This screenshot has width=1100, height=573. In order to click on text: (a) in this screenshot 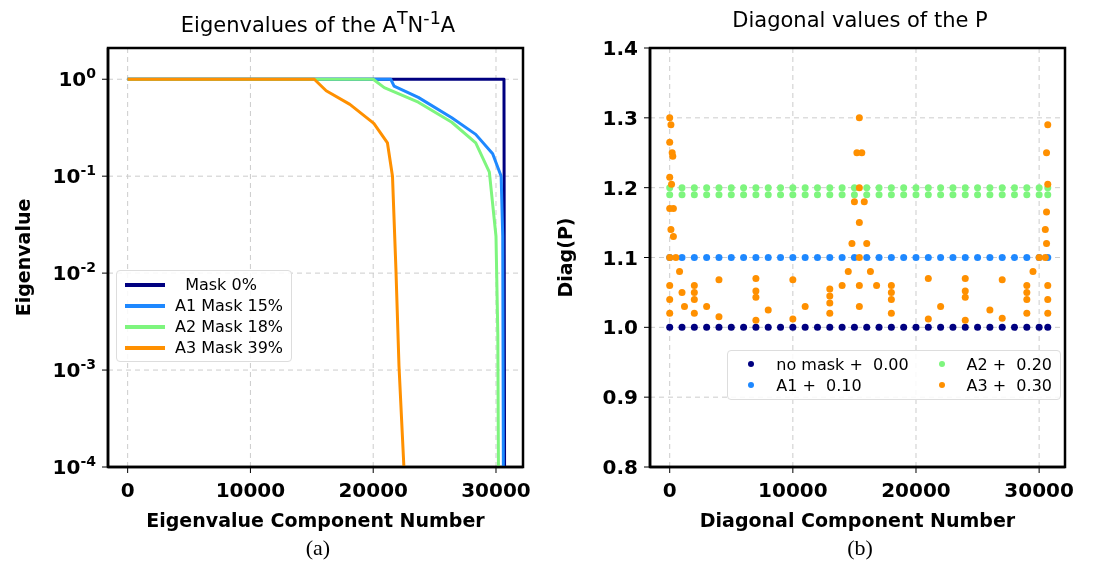, I will do `click(318, 548)`.